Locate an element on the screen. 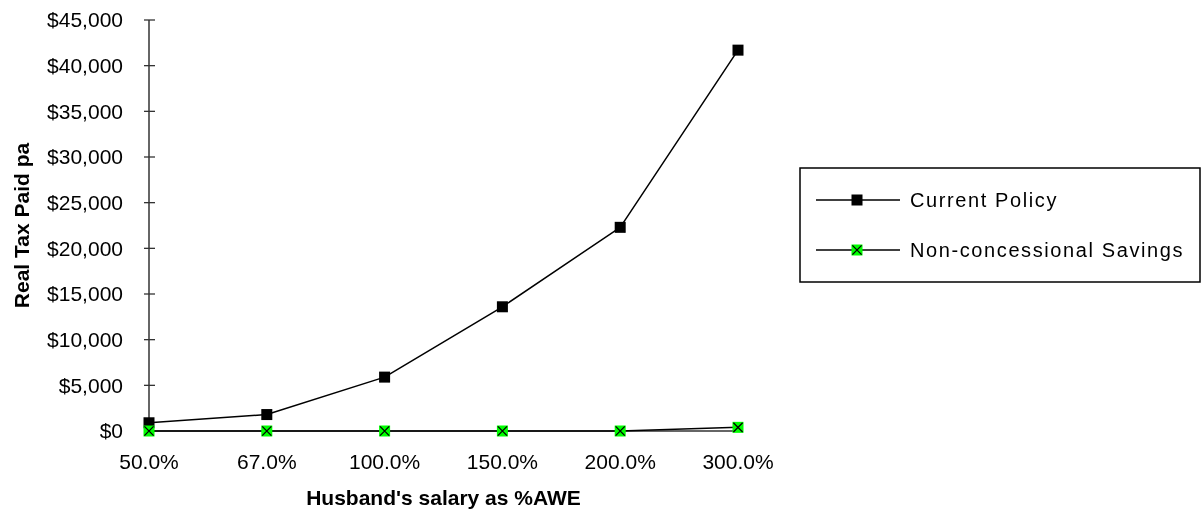 Image resolution: width=1202 pixels, height=510 pixels. x-axis-title: Husband's salary as %AWE is located at coordinates (443, 498).